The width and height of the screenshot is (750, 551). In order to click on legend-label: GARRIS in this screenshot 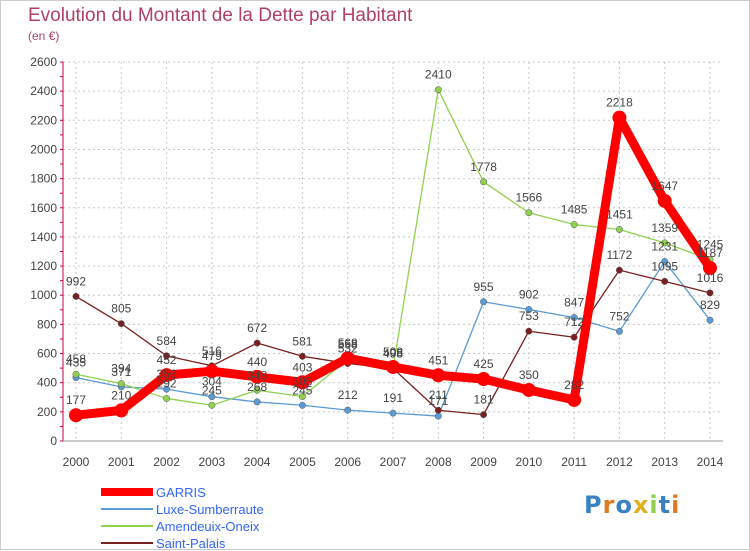, I will do `click(181, 492)`.